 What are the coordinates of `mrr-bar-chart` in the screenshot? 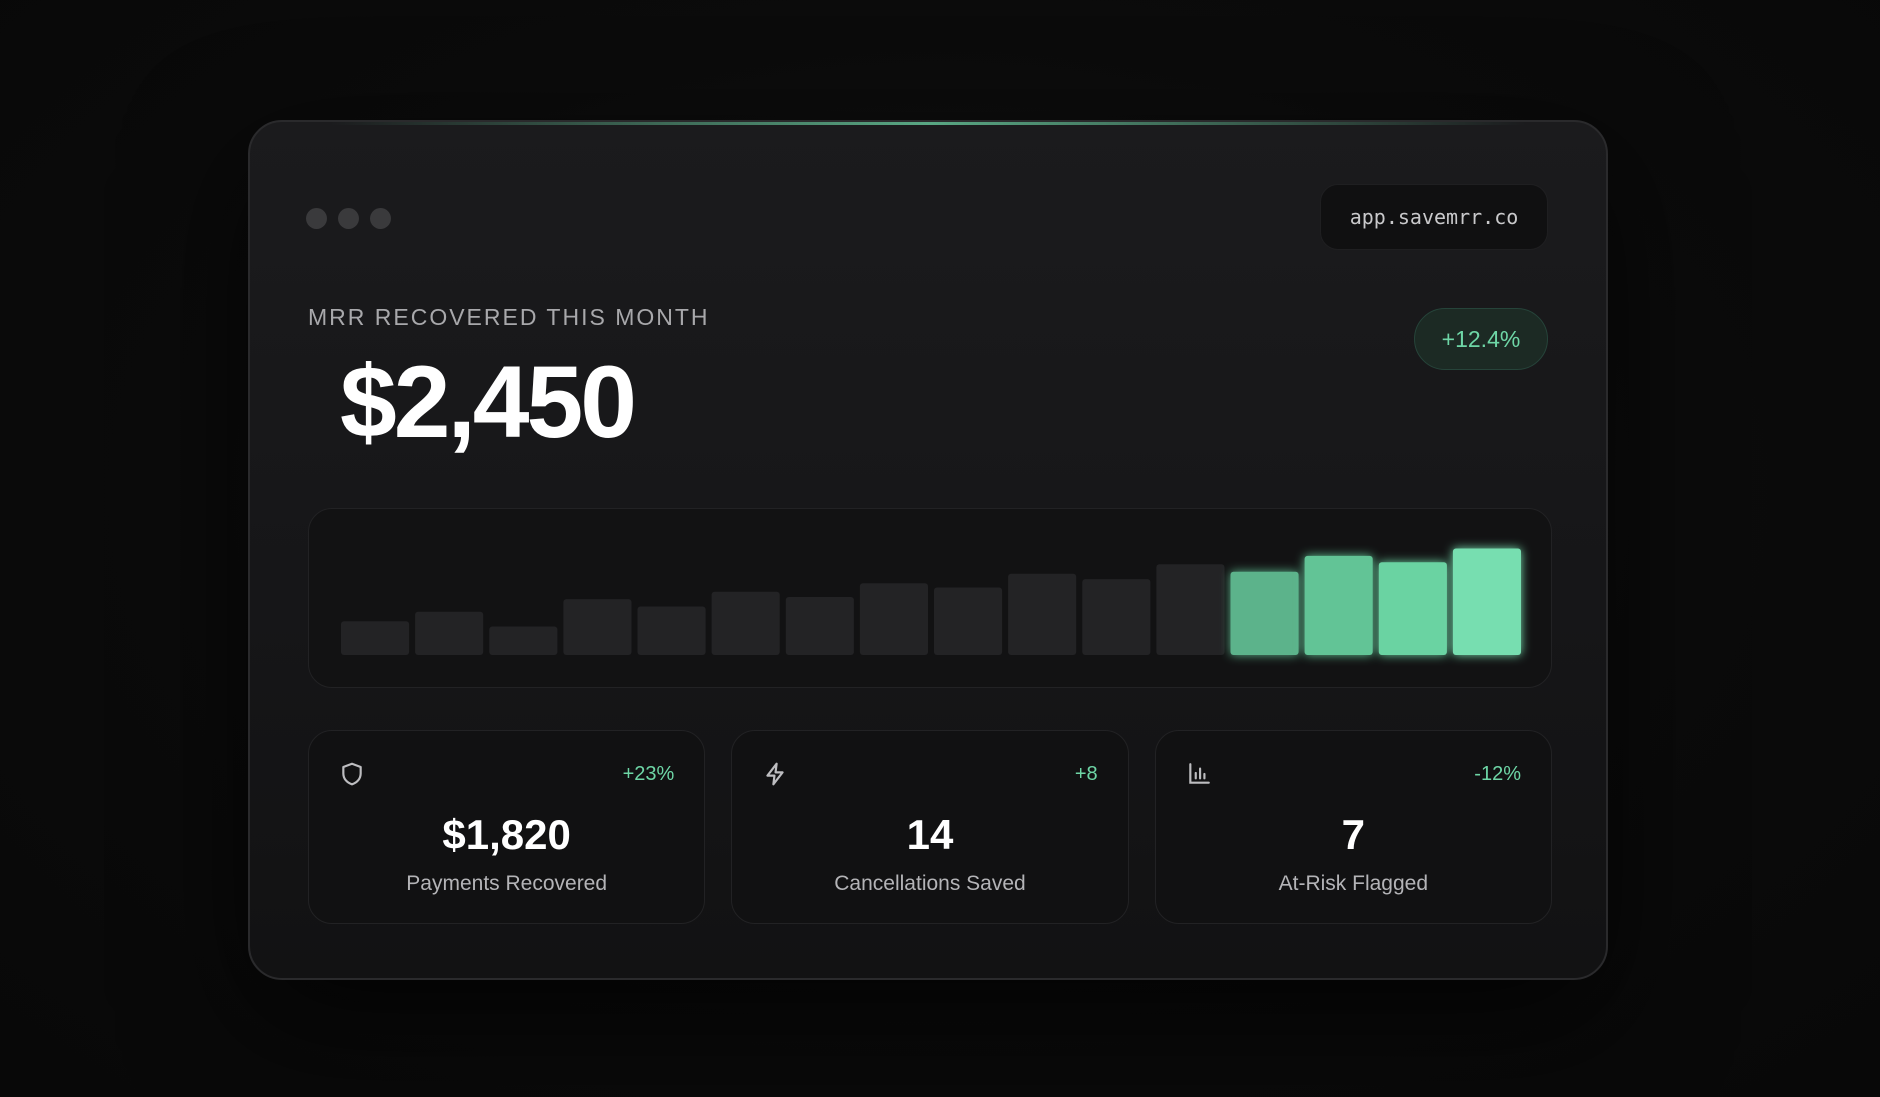 It's located at (930, 598).